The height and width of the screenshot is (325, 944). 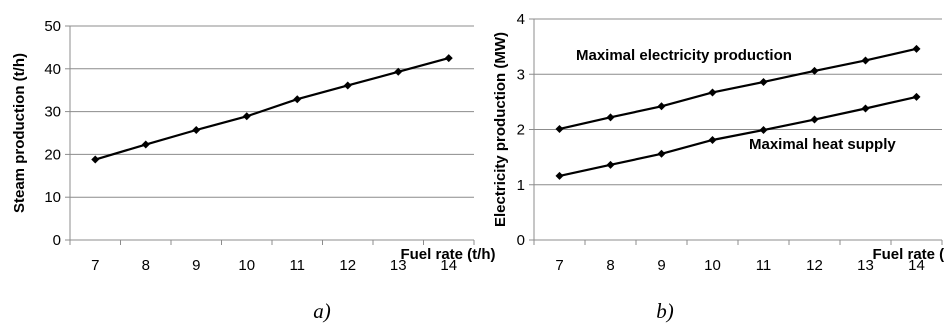 I want to click on y-axis-title: Electricity production (MW), so click(x=500, y=129).